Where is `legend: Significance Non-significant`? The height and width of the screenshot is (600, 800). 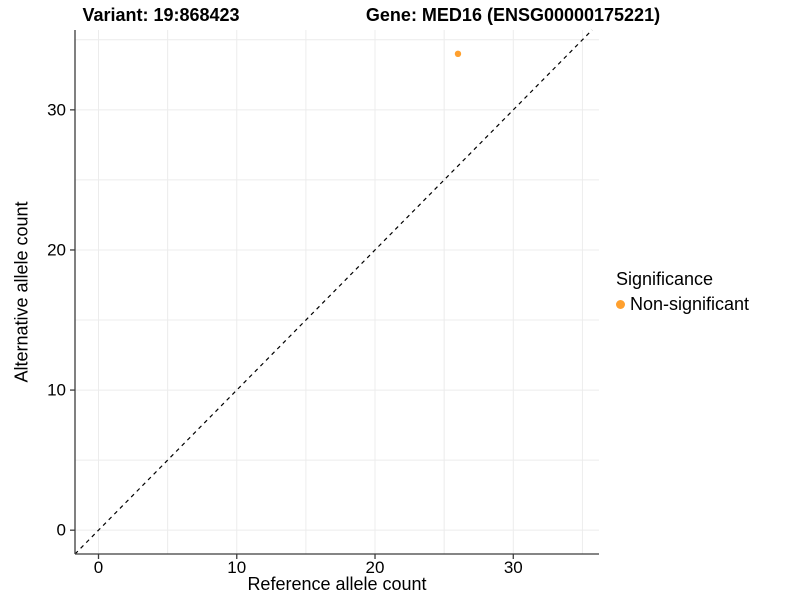
legend: Significance Non-significant is located at coordinates (682, 291).